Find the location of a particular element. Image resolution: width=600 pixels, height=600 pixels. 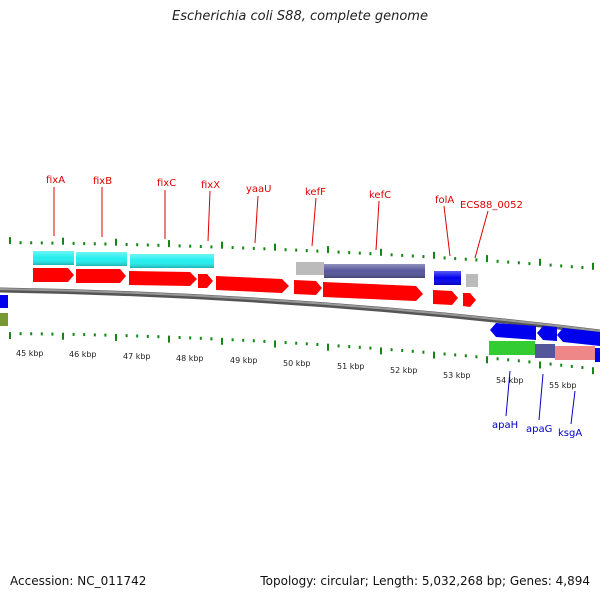

lower-tick-ring is located at coordinates (301, 353).